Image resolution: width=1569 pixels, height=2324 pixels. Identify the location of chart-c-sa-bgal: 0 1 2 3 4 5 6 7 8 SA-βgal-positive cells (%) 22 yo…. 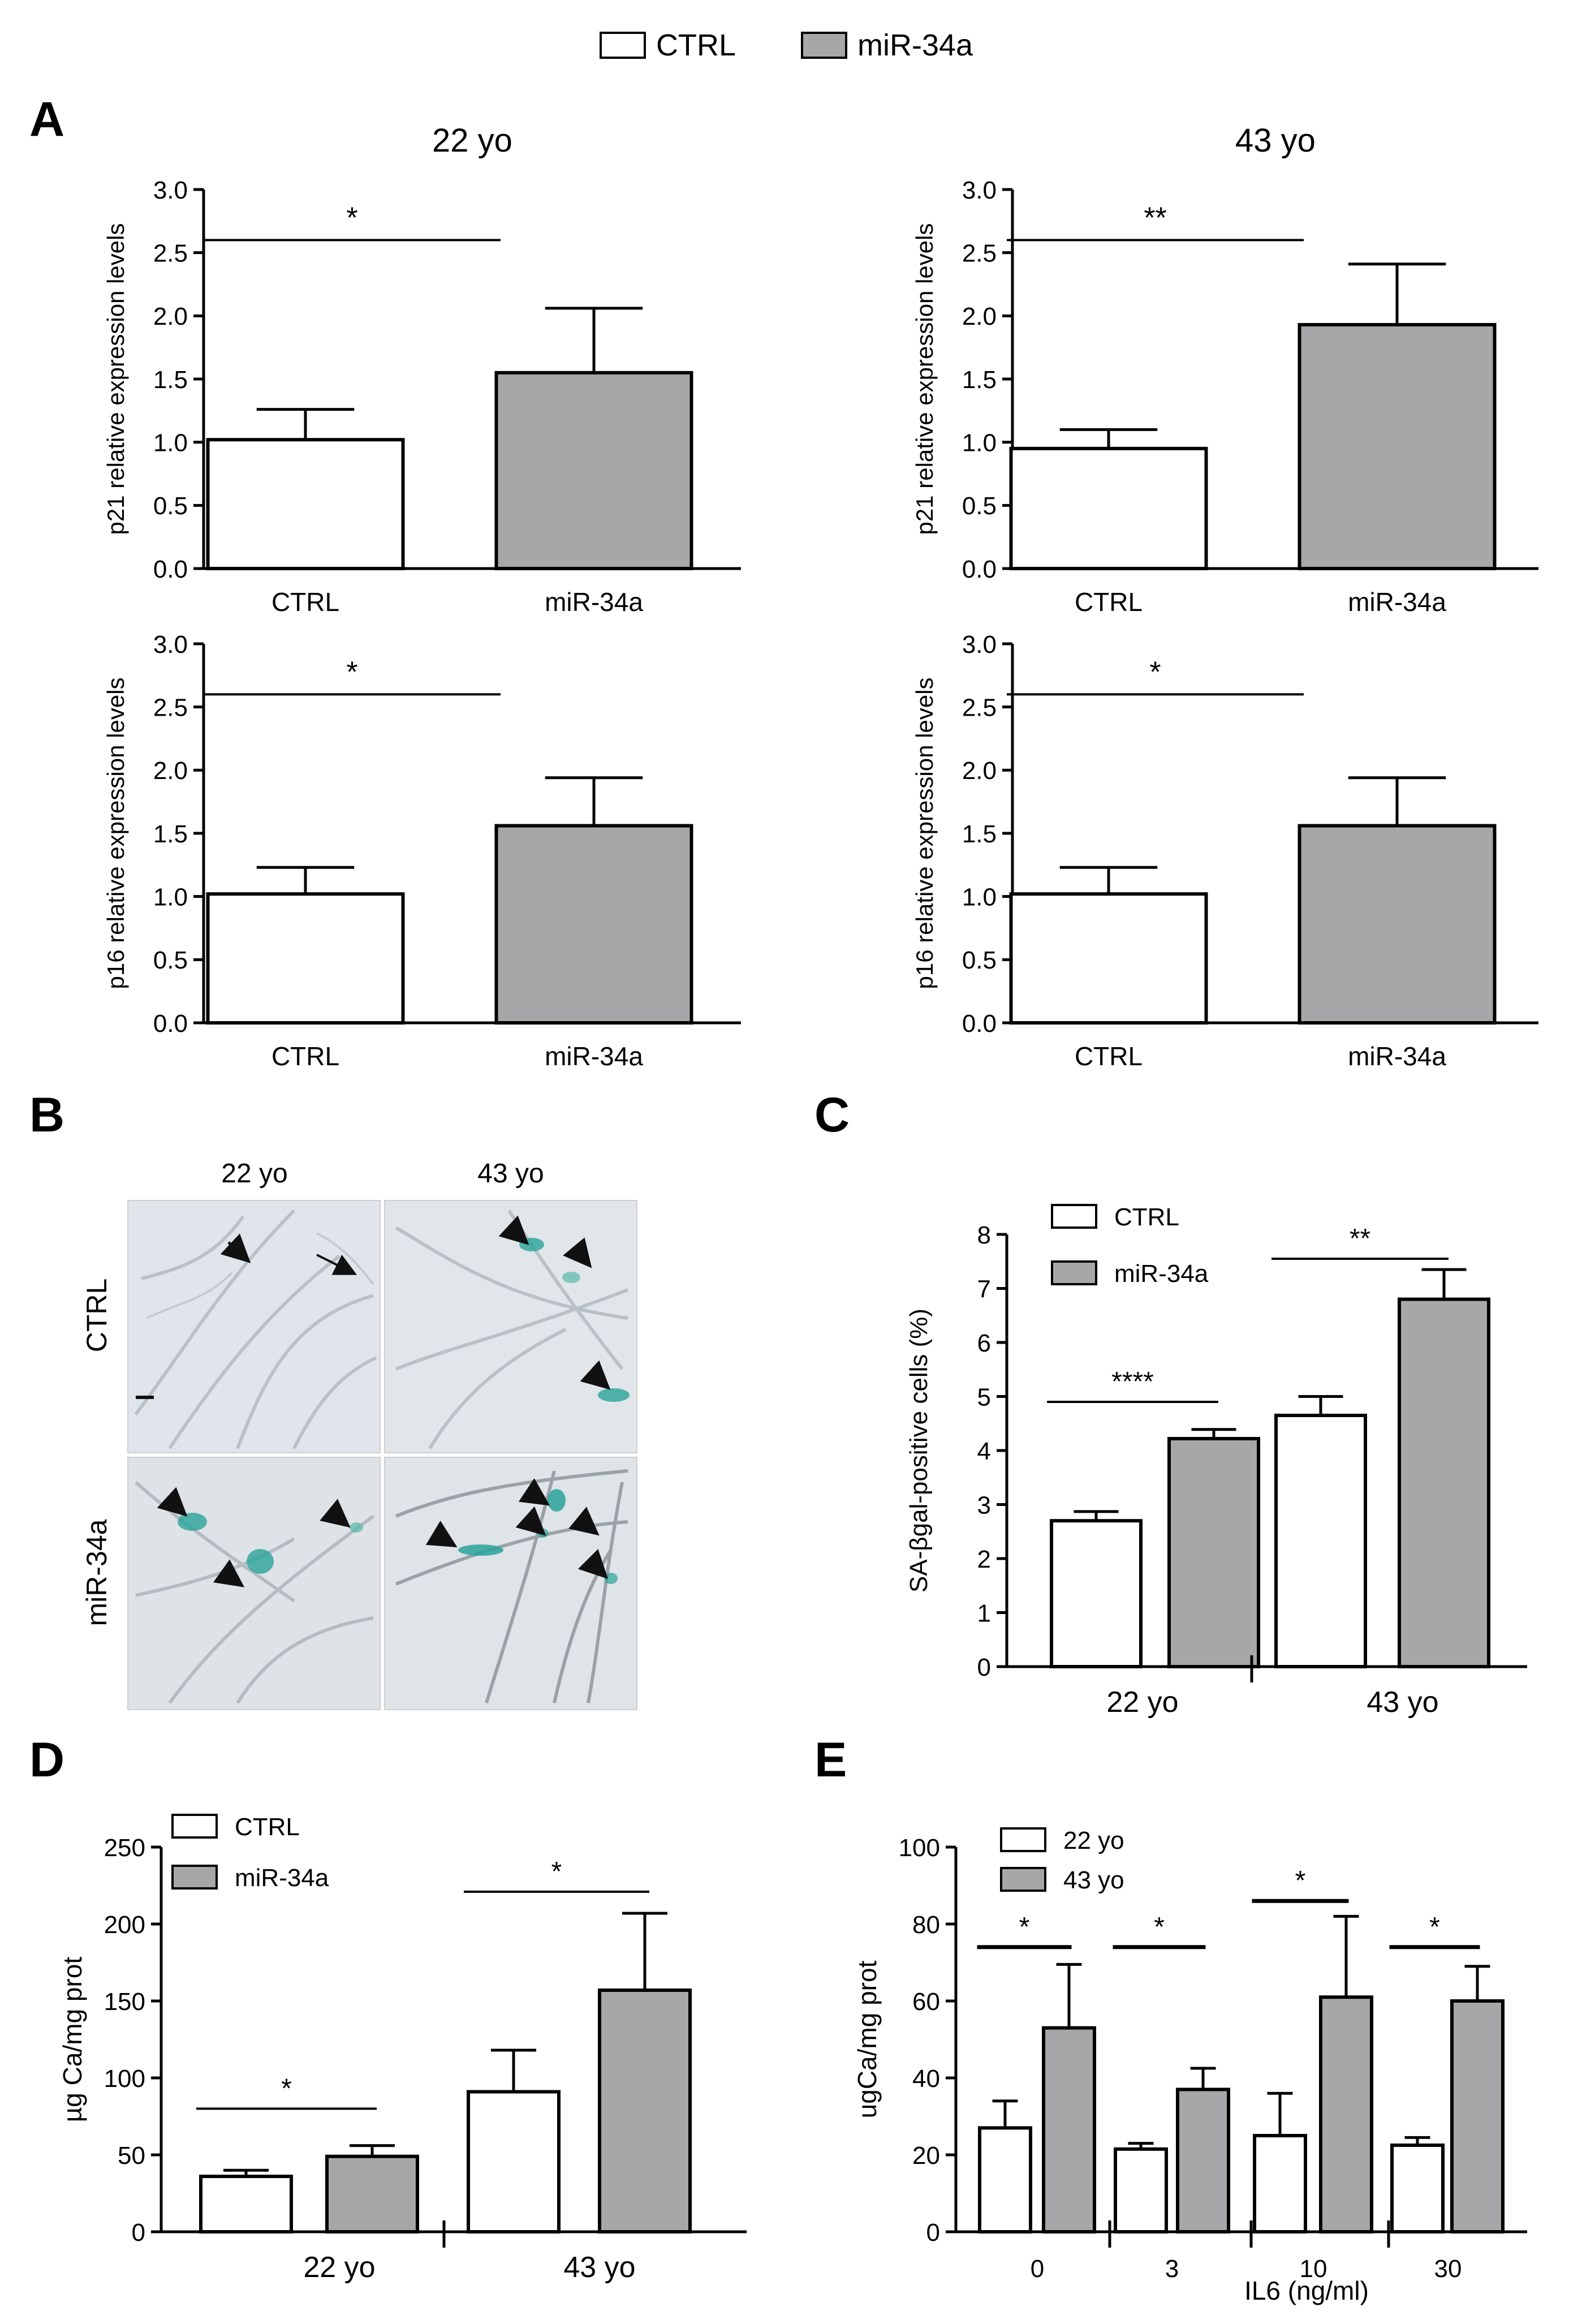
(1216, 1461).